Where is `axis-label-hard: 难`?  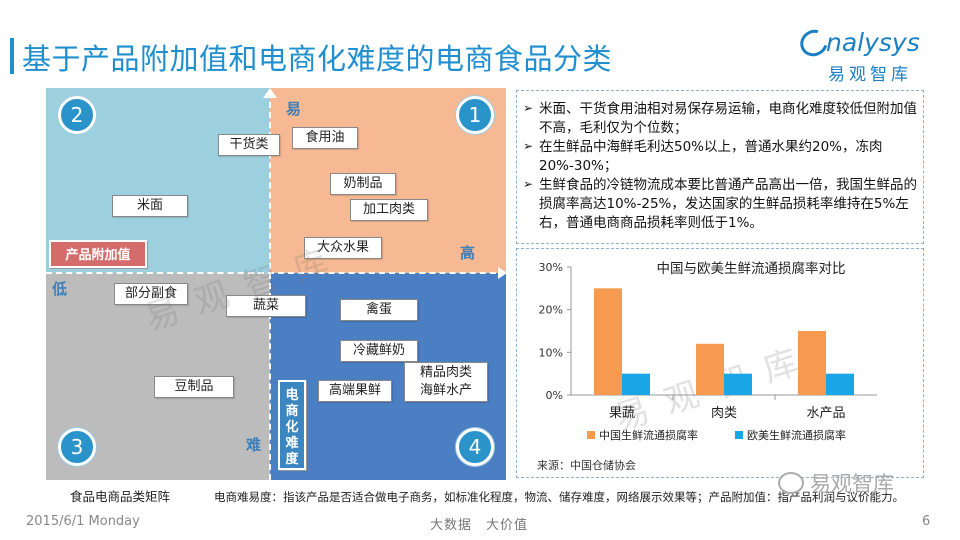
axis-label-hard: 难 is located at coordinates (254, 445).